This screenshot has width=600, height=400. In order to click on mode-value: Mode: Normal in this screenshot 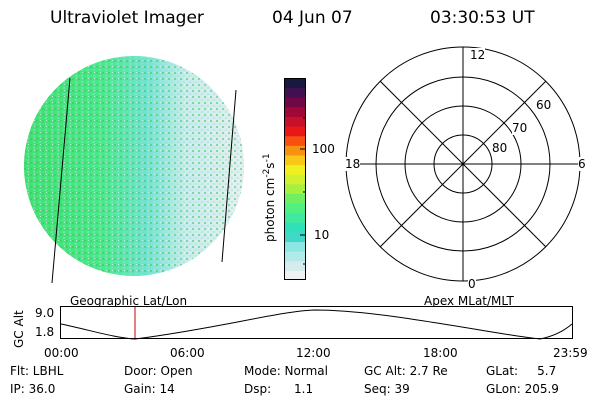, I will do `click(286, 371)`.